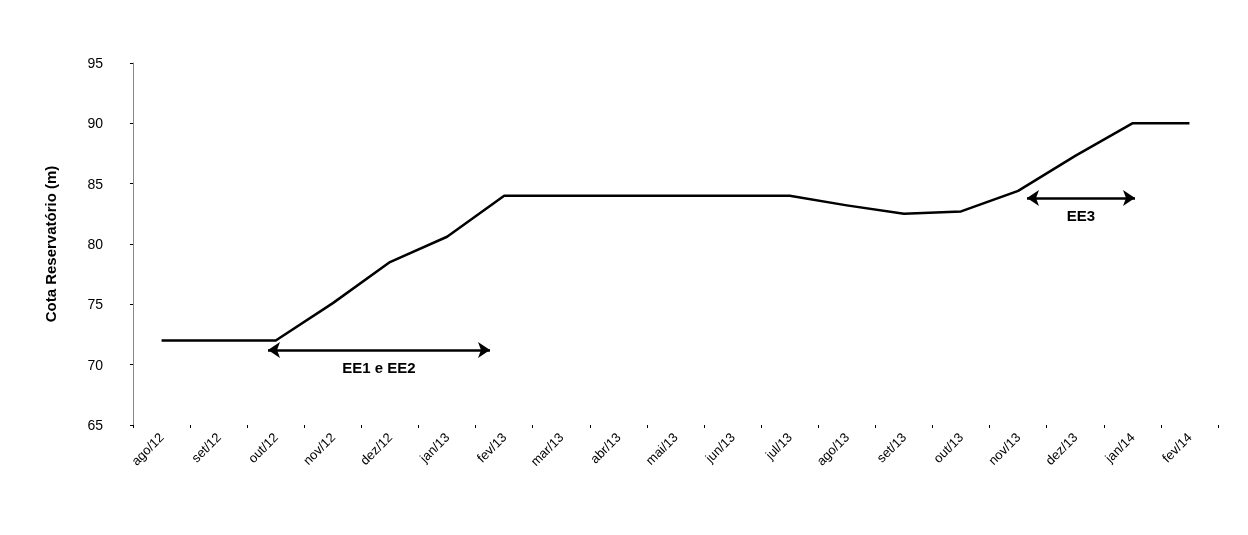  What do you see at coordinates (50, 244) in the screenshot?
I see `y-axis-title: Cota Reservatório (m)` at bounding box center [50, 244].